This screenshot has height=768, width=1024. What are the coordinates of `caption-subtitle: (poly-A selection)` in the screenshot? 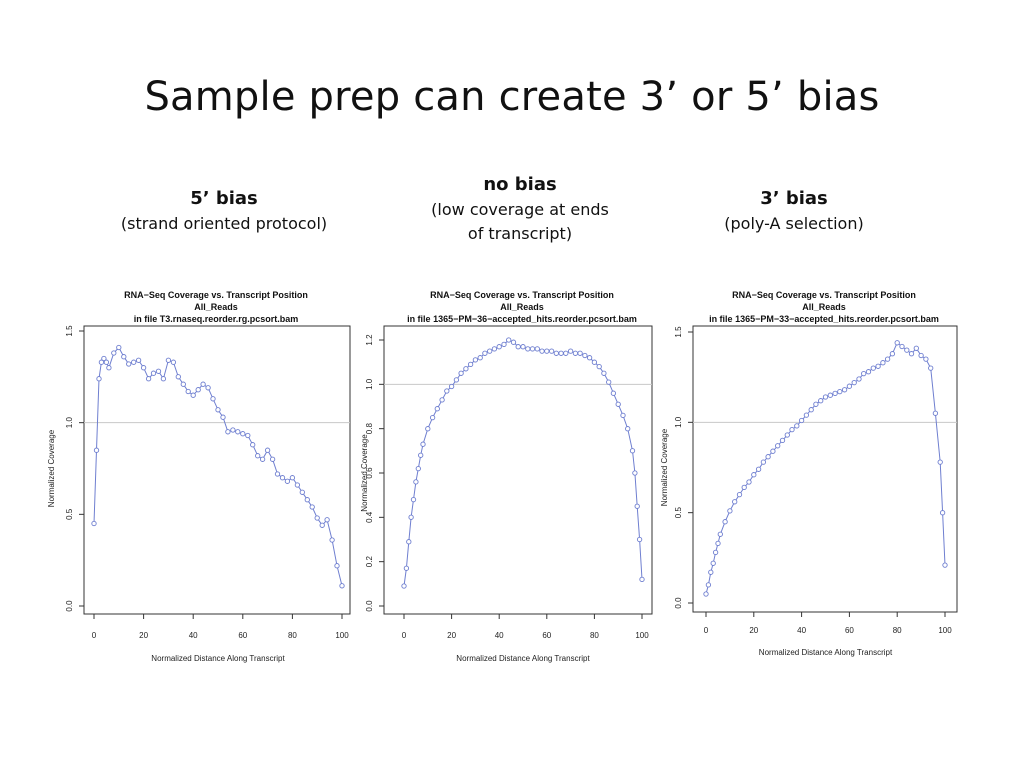 It's located at (794, 223).